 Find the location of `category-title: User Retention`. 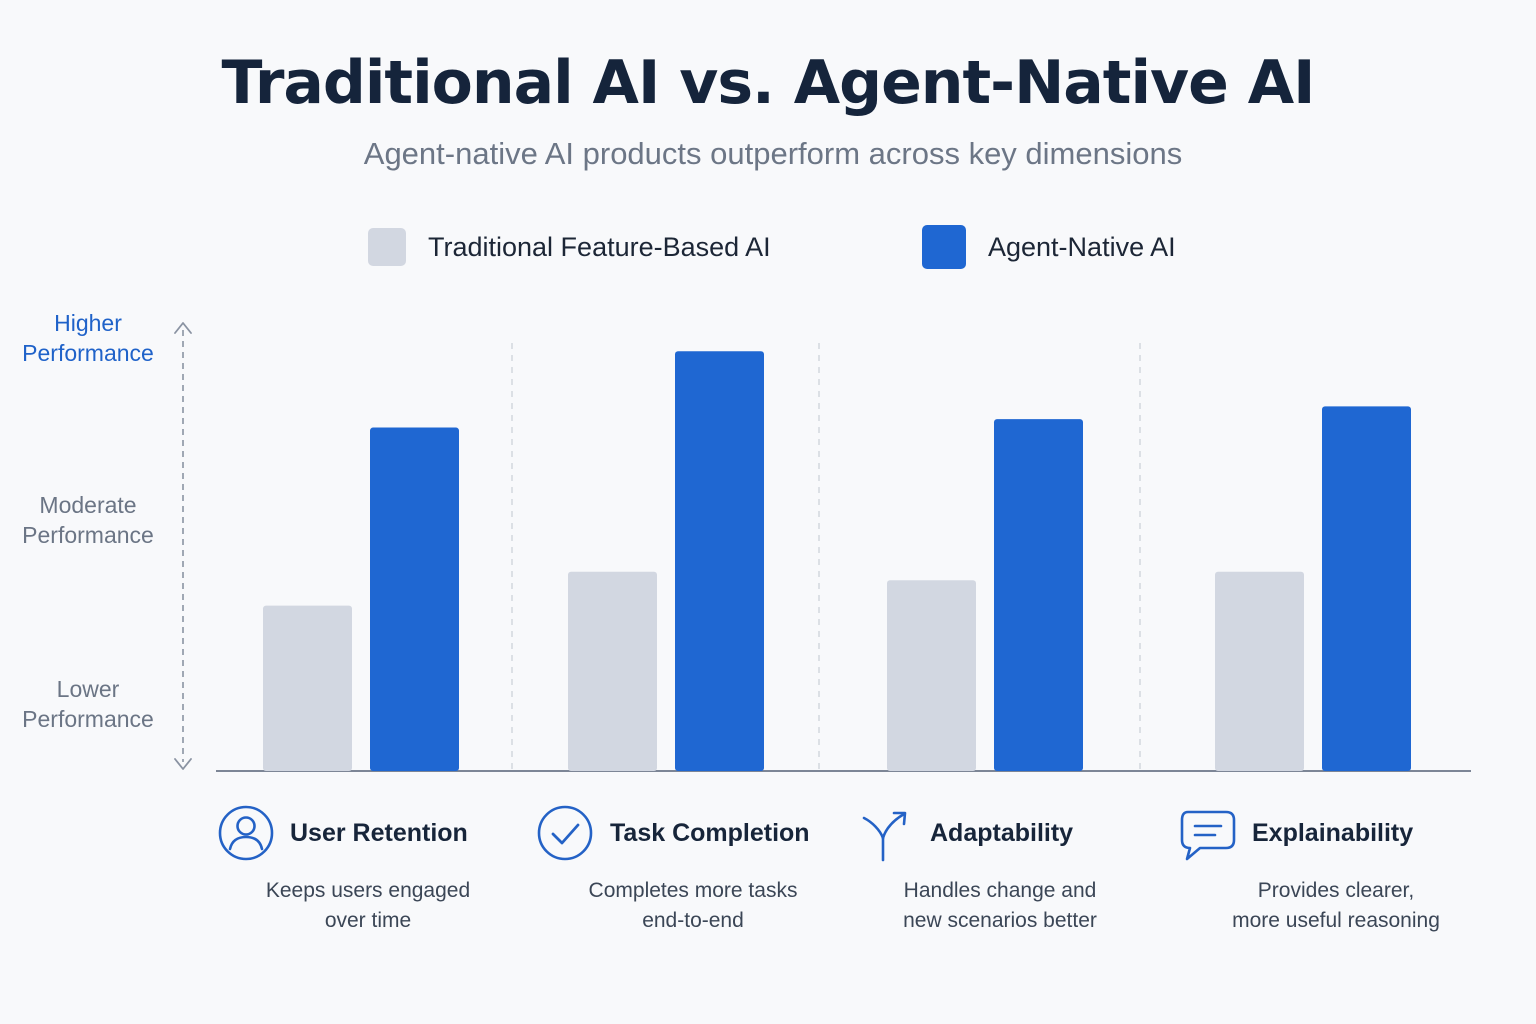

category-title: User Retention is located at coordinates (379, 832).